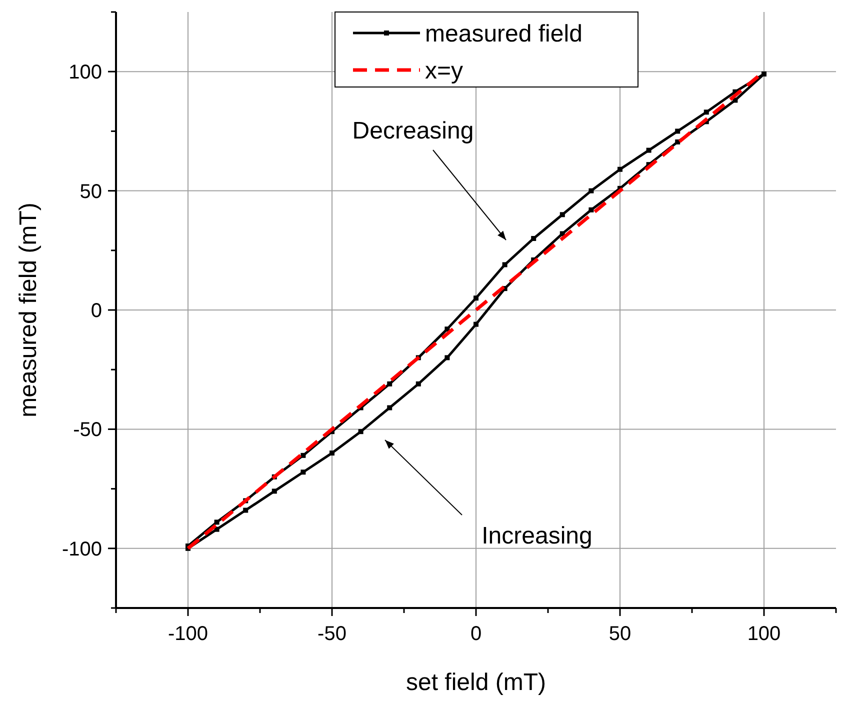  Describe the element at coordinates (476, 634) in the screenshot. I see `x-tick-label: 0` at that location.